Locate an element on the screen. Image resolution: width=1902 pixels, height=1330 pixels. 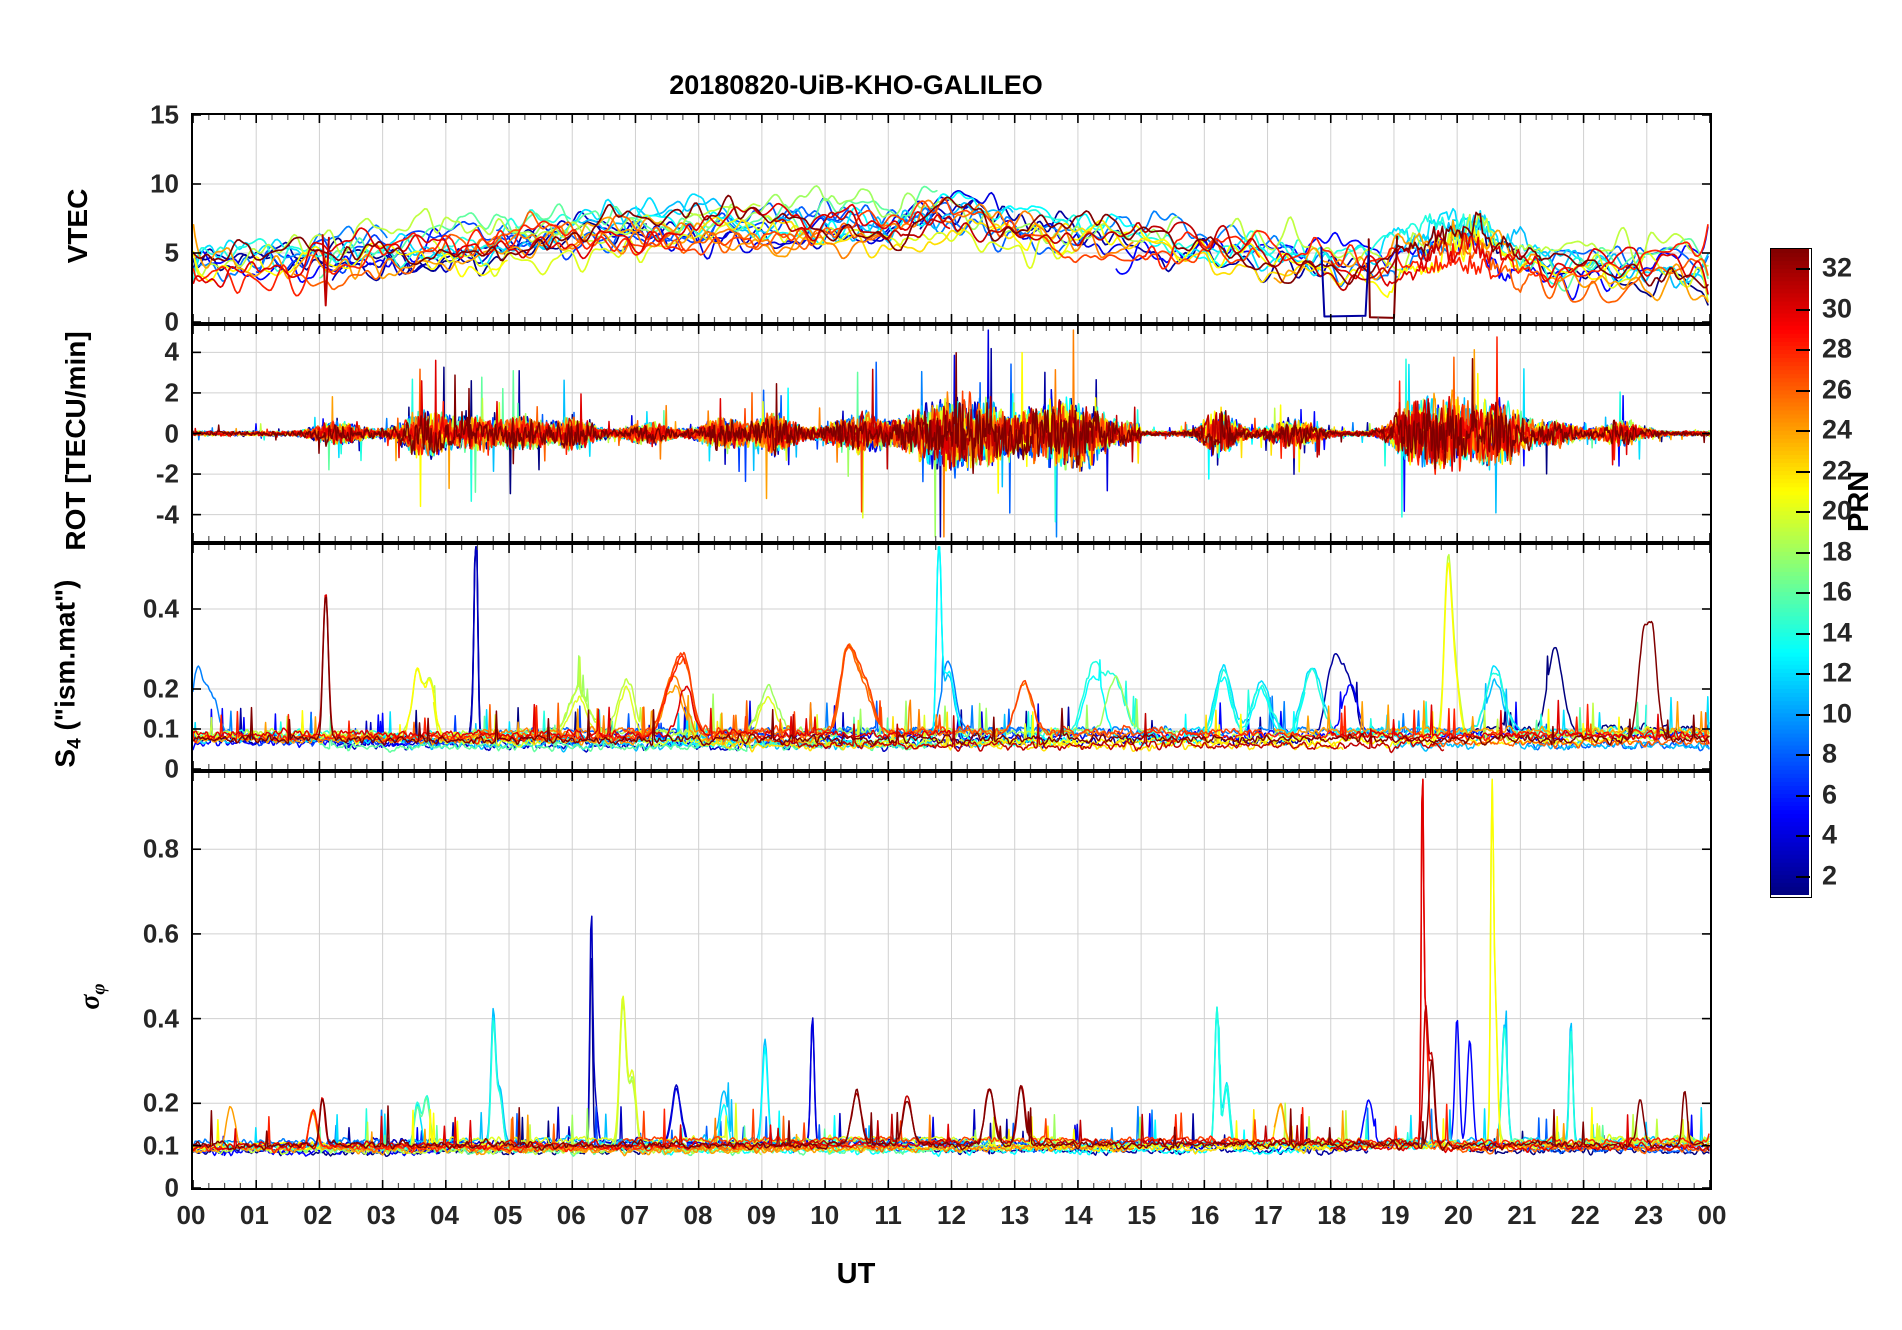
colorbar-tick-16: 16 is located at coordinates (1837, 591).